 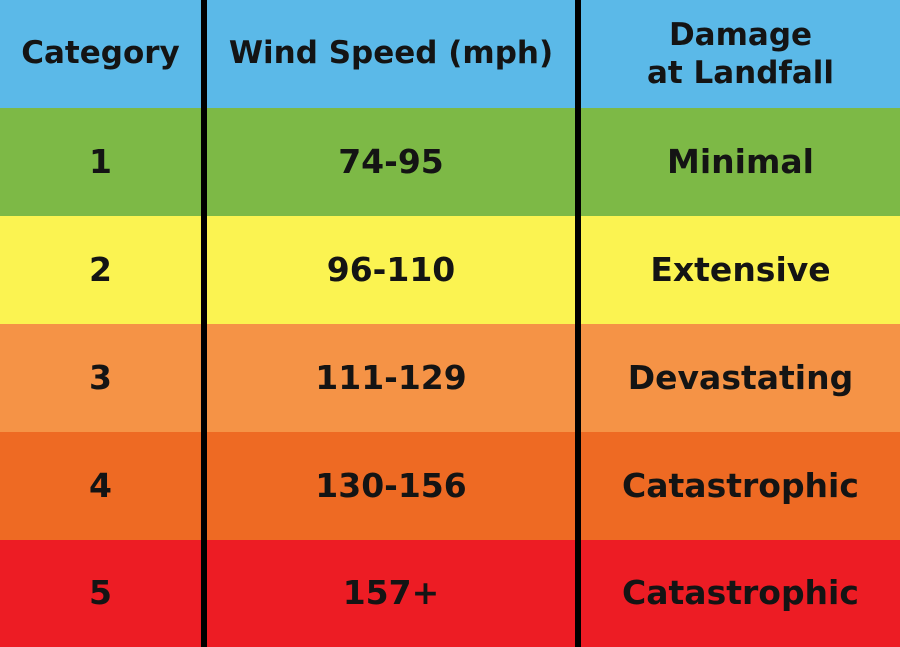 I want to click on category-cell: 3, so click(x=100, y=377).